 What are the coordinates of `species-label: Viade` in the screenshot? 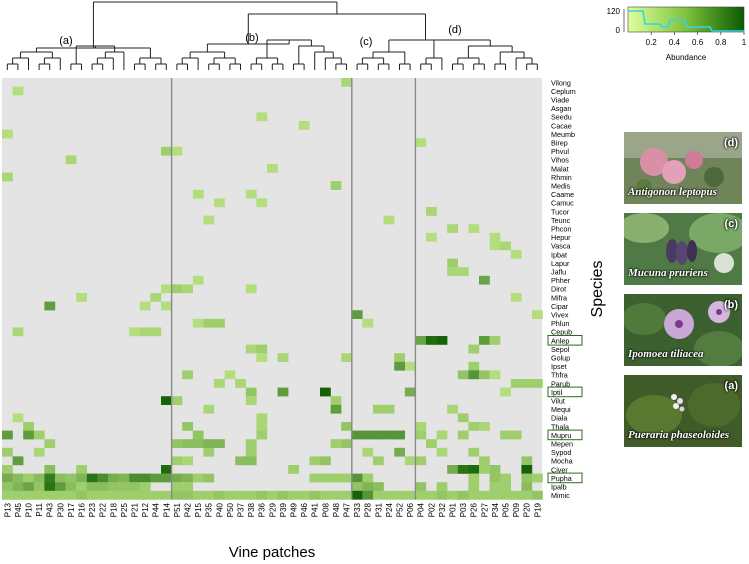 It's located at (560, 100).